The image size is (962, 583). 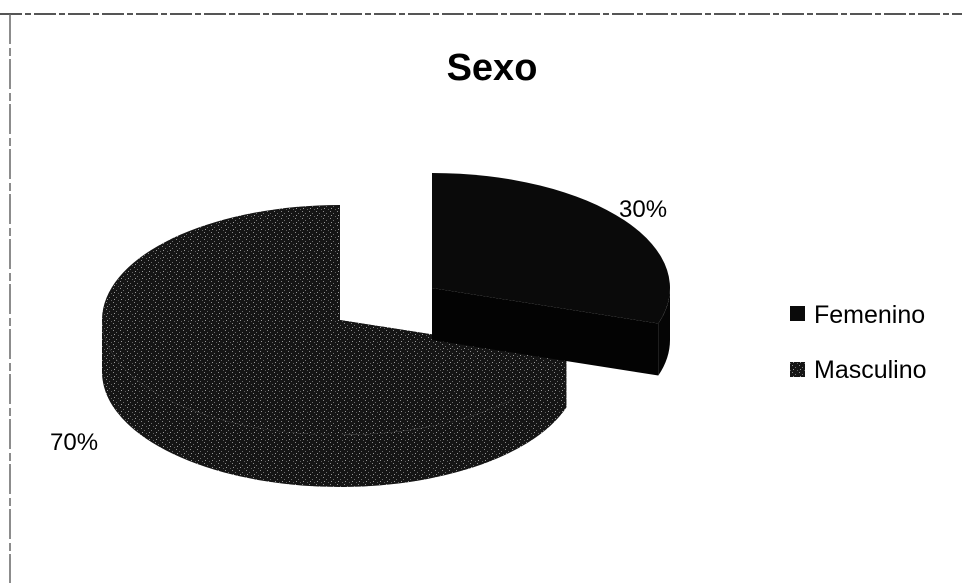 What do you see at coordinates (797, 369) in the screenshot?
I see `legend-swatch-masculino` at bounding box center [797, 369].